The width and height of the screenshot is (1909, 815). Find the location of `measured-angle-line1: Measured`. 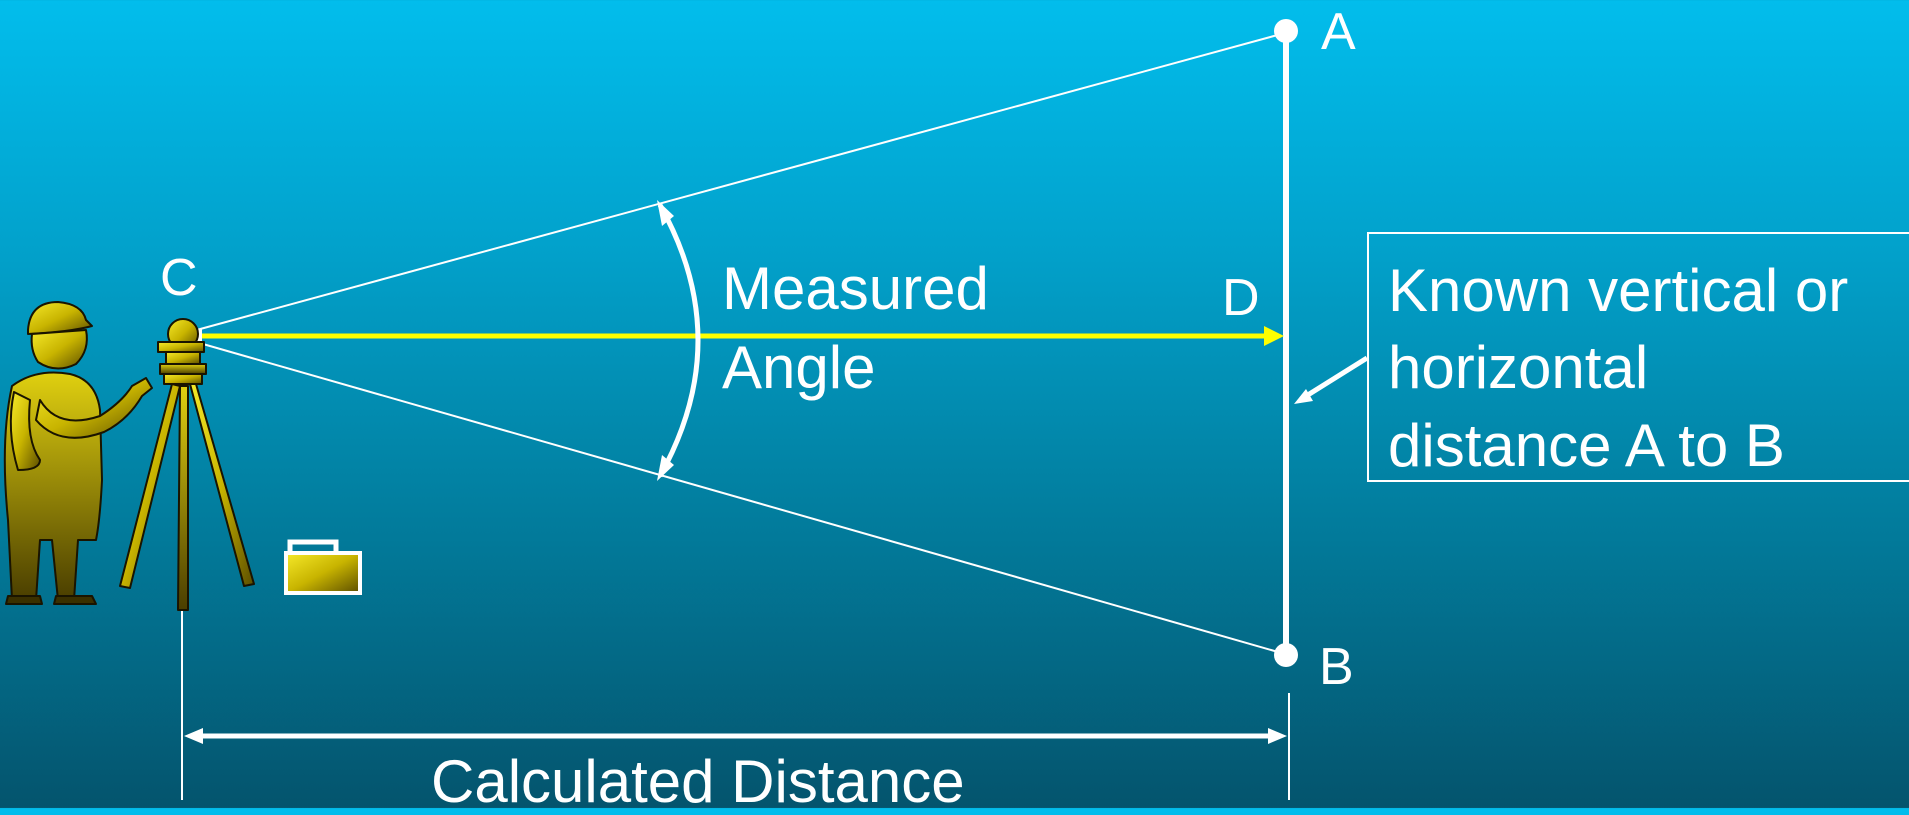

measured-angle-line1: Measured is located at coordinates (855, 288).